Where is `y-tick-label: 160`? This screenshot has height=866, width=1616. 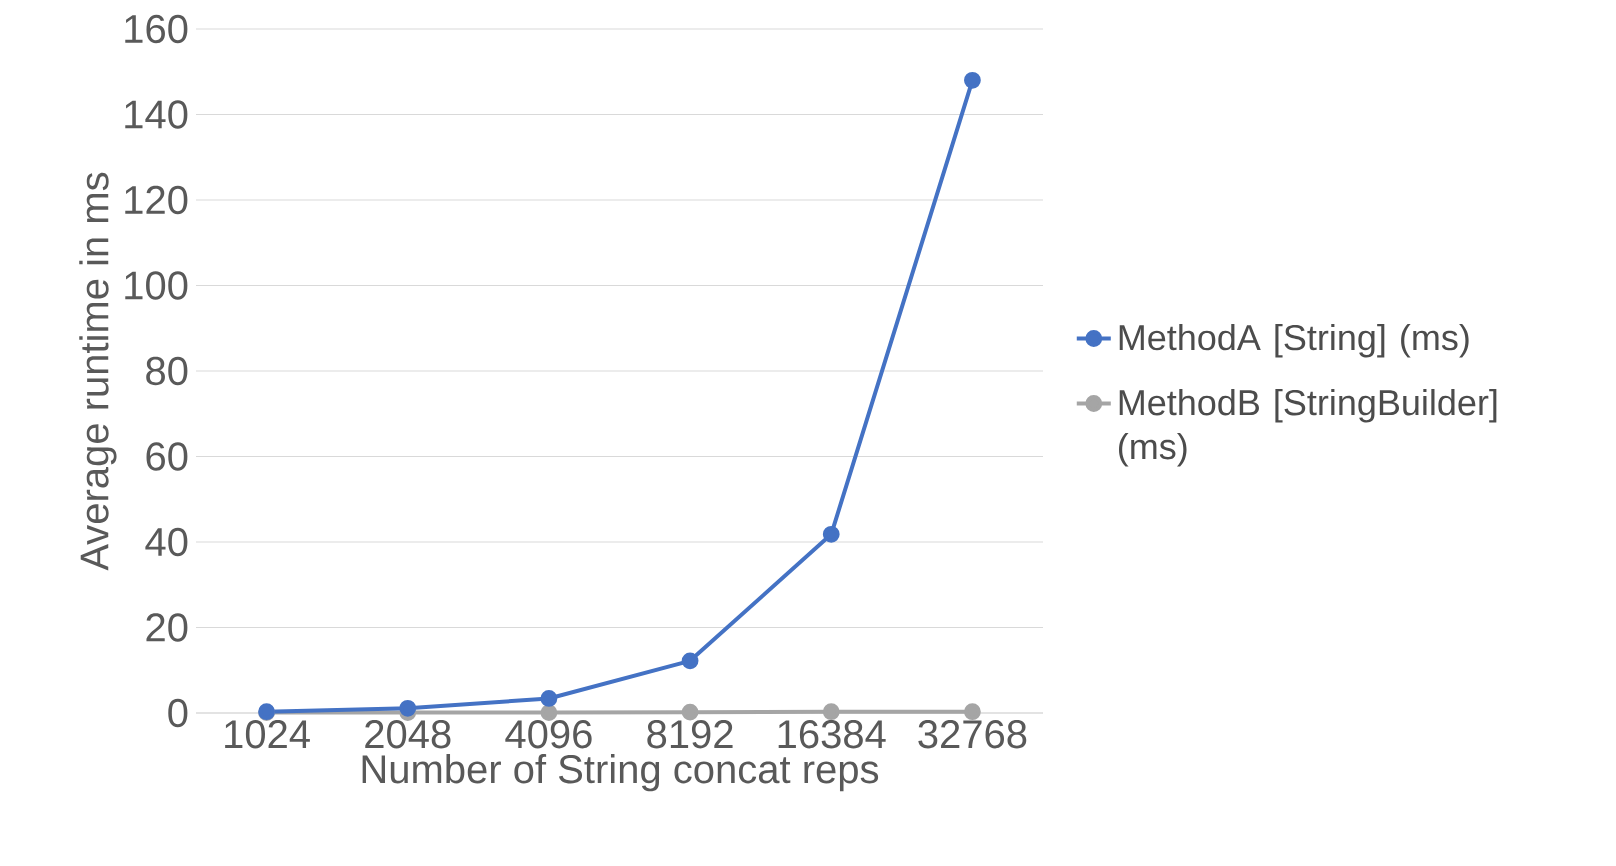
y-tick-label: 160 is located at coordinates (156, 29).